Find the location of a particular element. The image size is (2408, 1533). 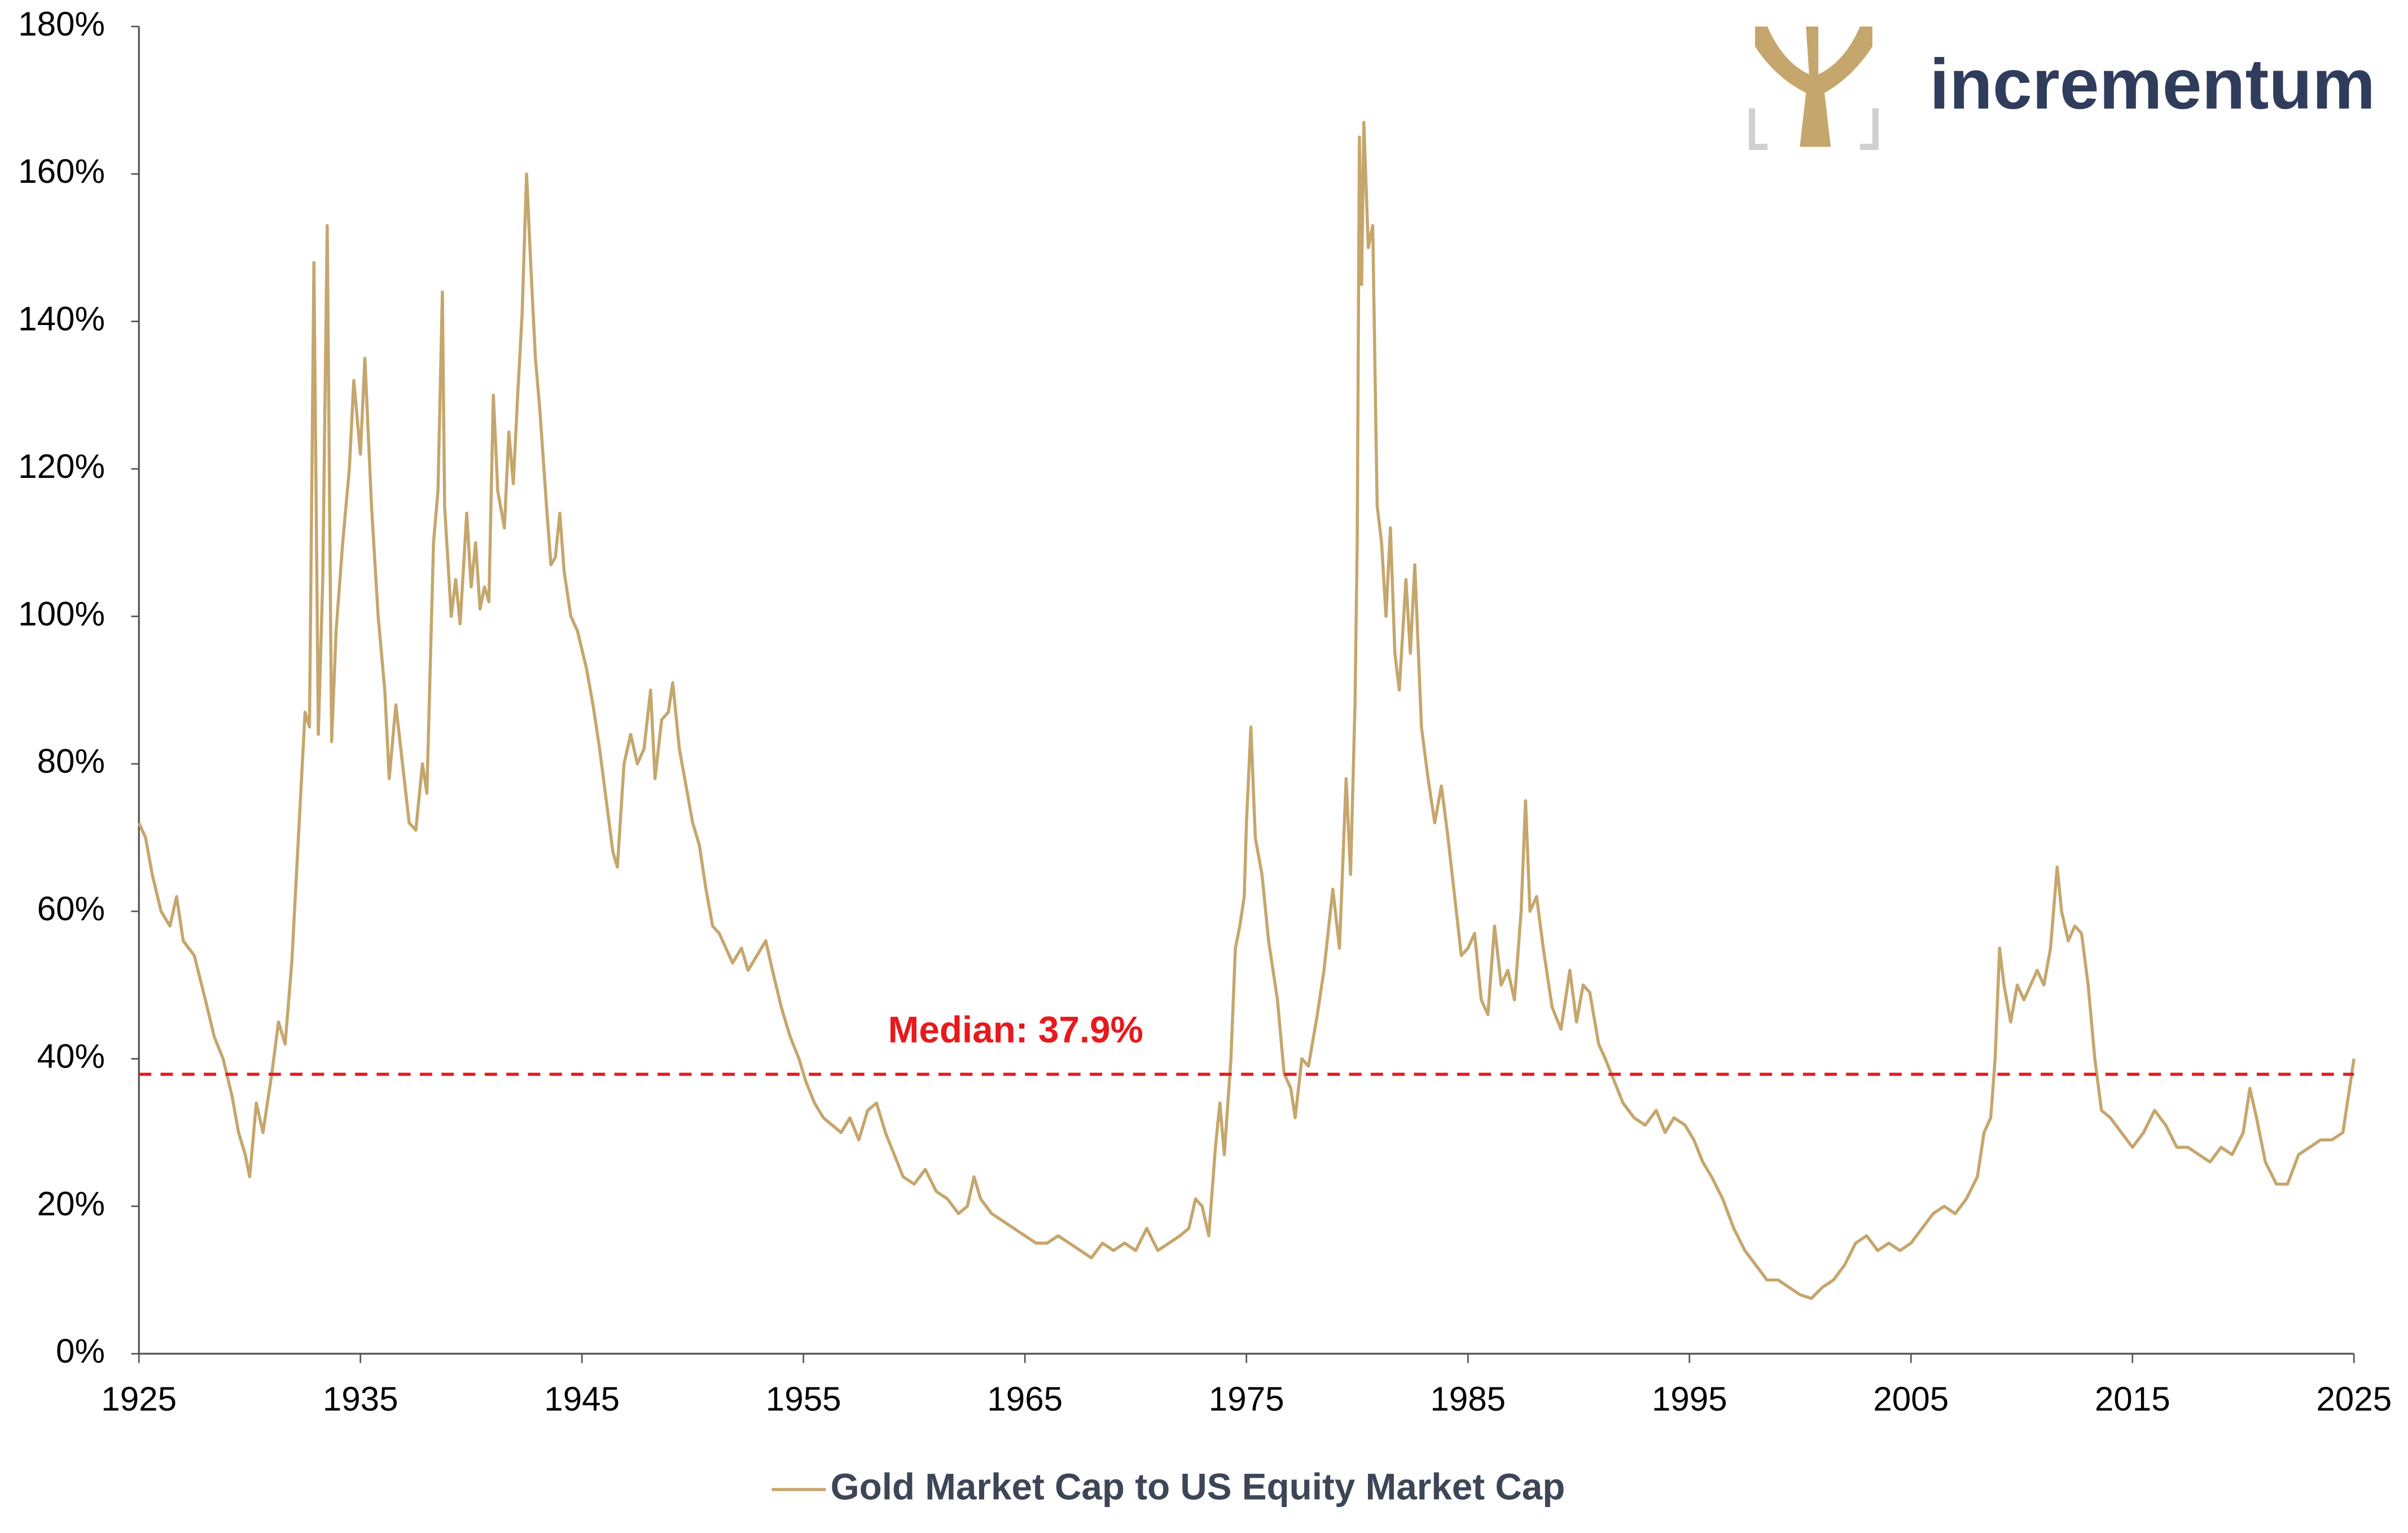

x-tick-label: 1955 is located at coordinates (804, 1399).